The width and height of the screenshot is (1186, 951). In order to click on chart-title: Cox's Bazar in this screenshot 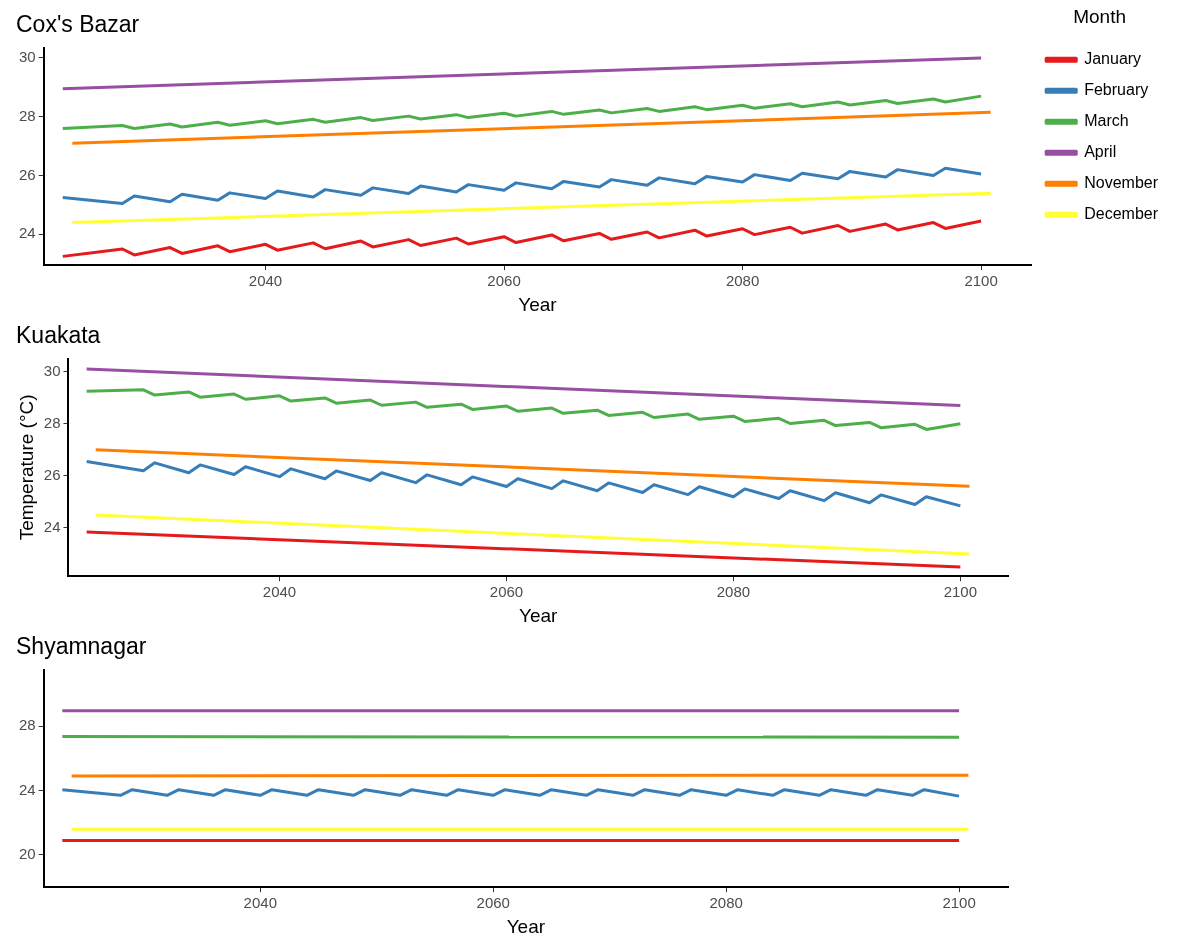, I will do `click(78, 24)`.